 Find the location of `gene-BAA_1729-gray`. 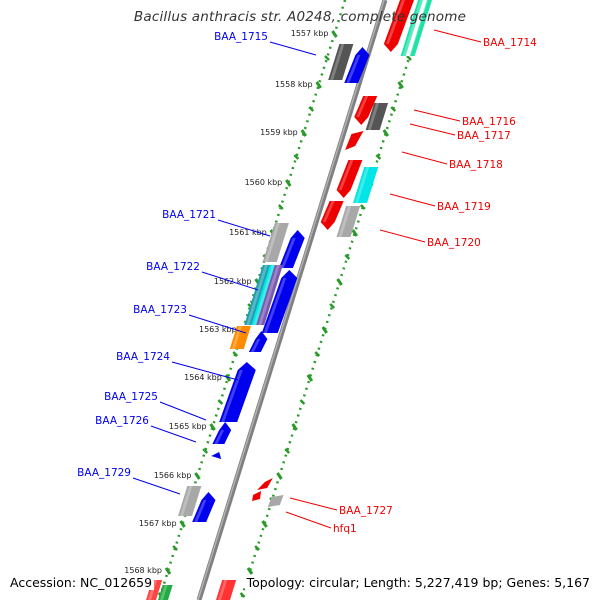

gene-BAA_1729-gray is located at coordinates (190, 501).